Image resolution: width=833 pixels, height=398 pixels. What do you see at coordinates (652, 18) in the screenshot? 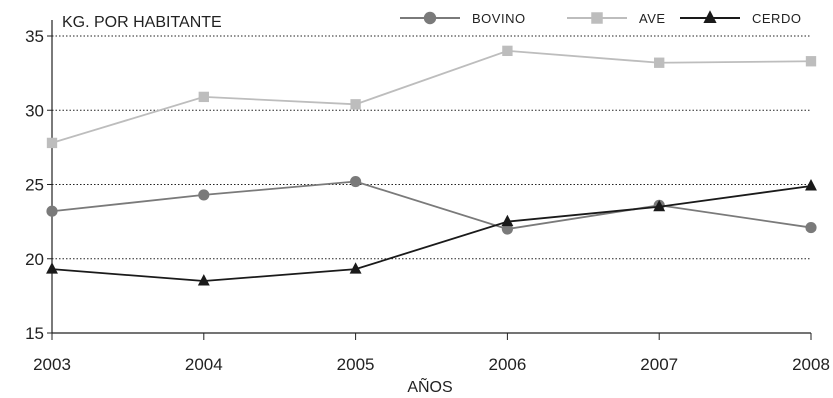
I see `legend-label-ave: AVE` at bounding box center [652, 18].